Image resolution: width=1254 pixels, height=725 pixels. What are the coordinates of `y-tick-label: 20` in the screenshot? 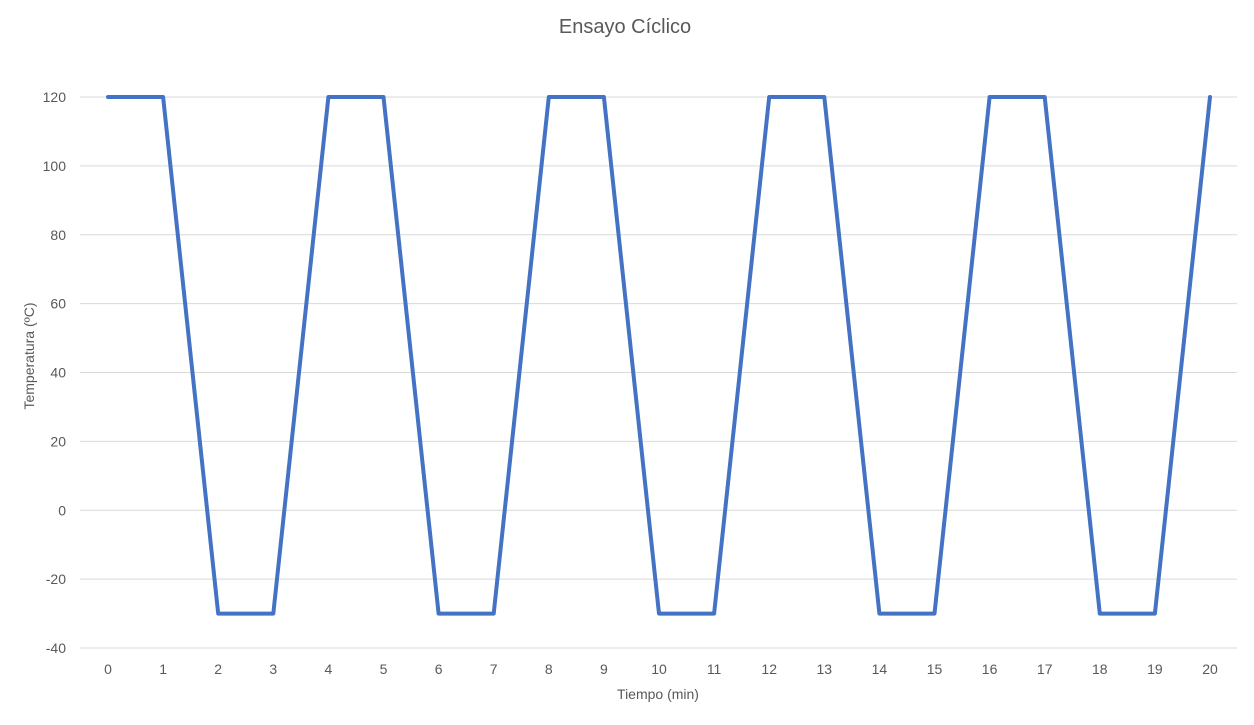 It's located at (58, 441).